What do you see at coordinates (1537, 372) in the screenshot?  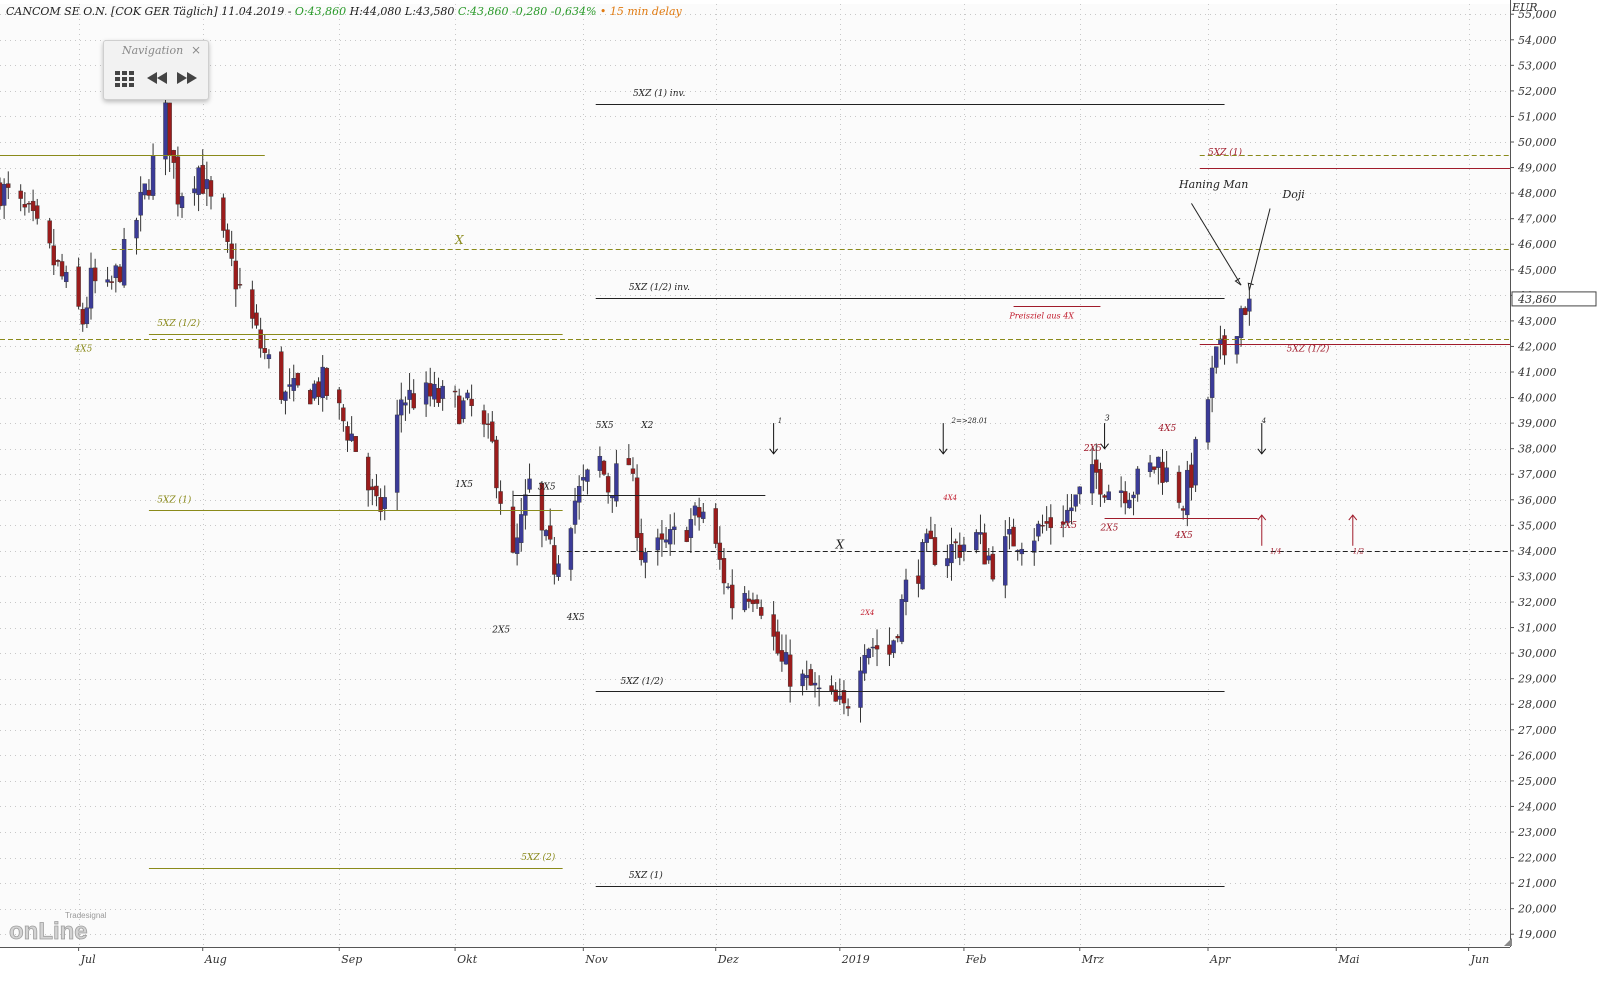 I see `y-tick-label: 41,000` at bounding box center [1537, 372].